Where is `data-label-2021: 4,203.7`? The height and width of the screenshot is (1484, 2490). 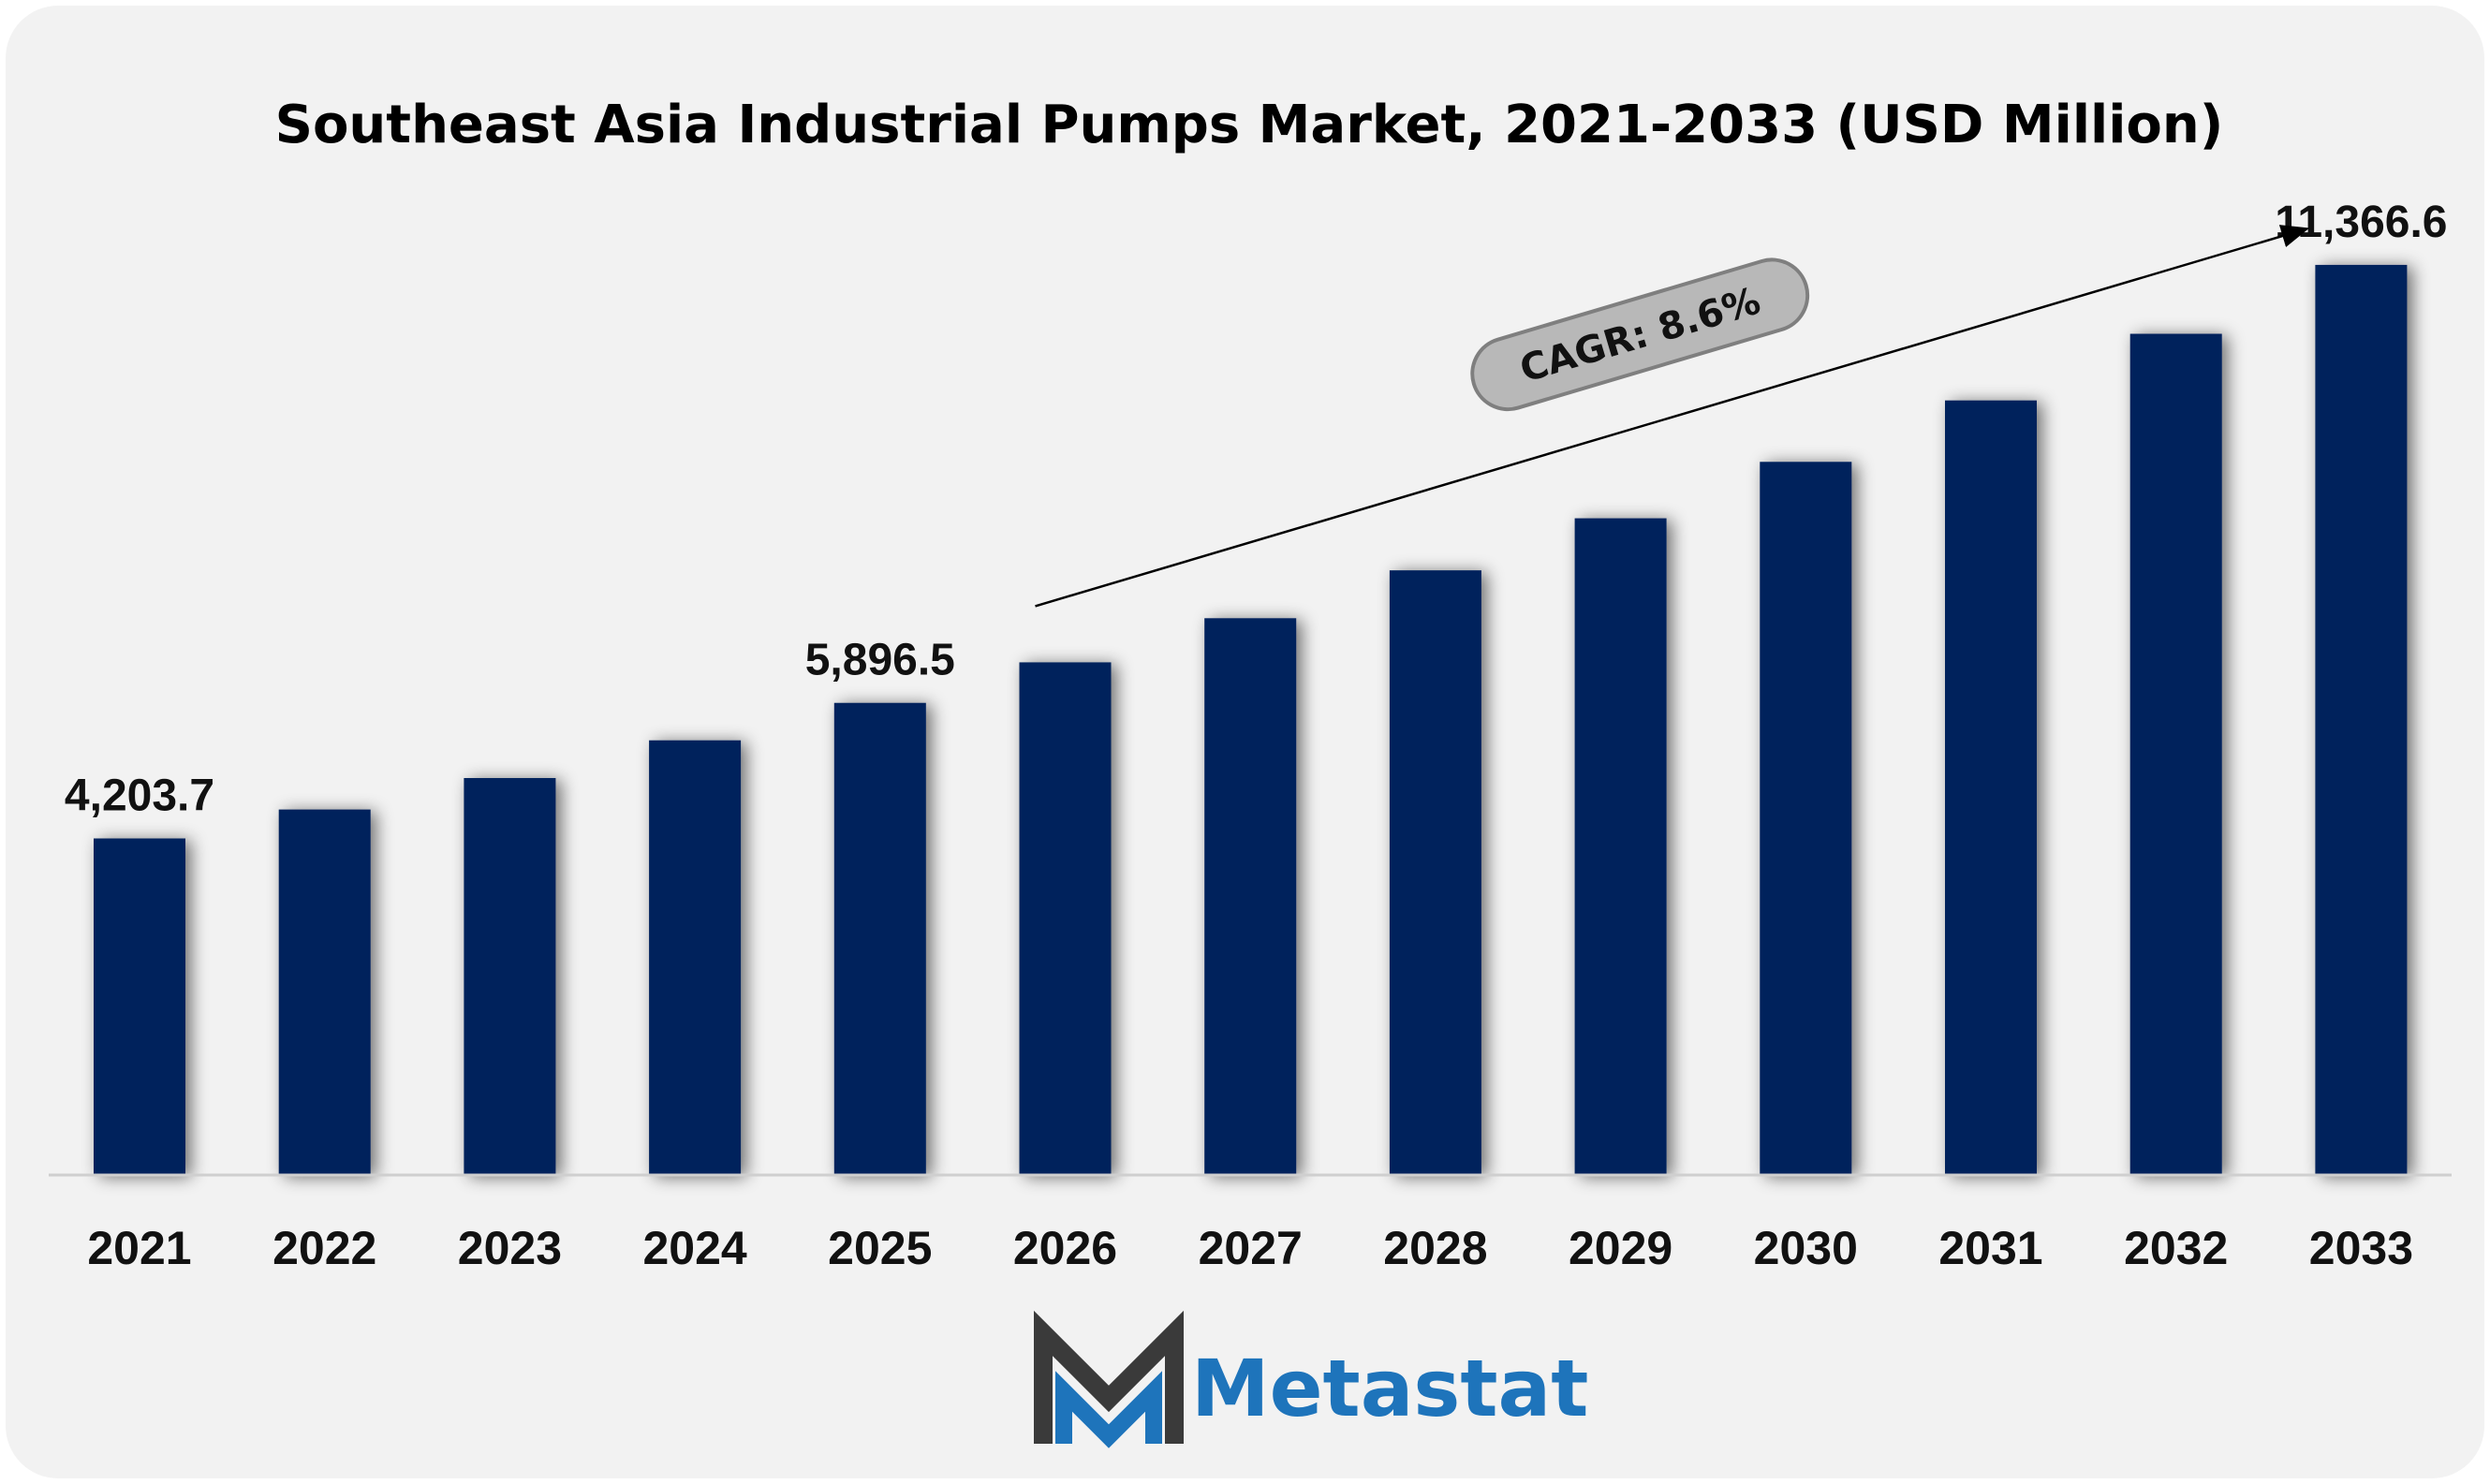
data-label-2021: 4,203.7 is located at coordinates (139, 795).